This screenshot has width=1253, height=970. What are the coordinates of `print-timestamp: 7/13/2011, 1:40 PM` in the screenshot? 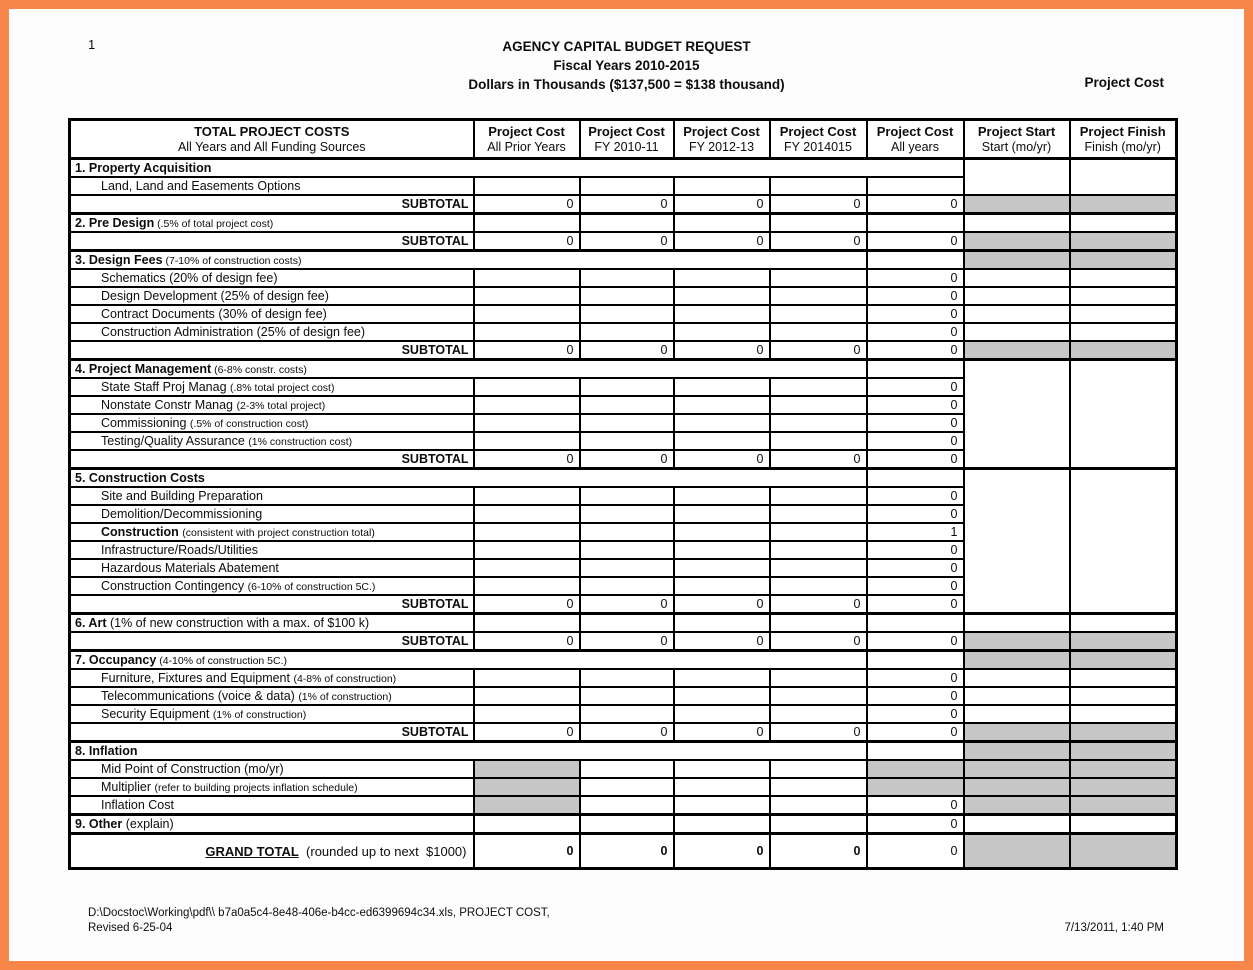 It's located at (1114, 928).